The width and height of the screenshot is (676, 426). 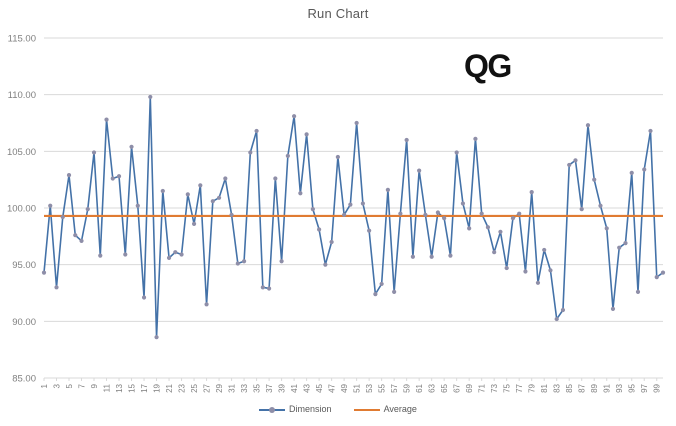 What do you see at coordinates (22, 39) in the screenshot?
I see `y-axis-tick-label: 115.00` at bounding box center [22, 39].